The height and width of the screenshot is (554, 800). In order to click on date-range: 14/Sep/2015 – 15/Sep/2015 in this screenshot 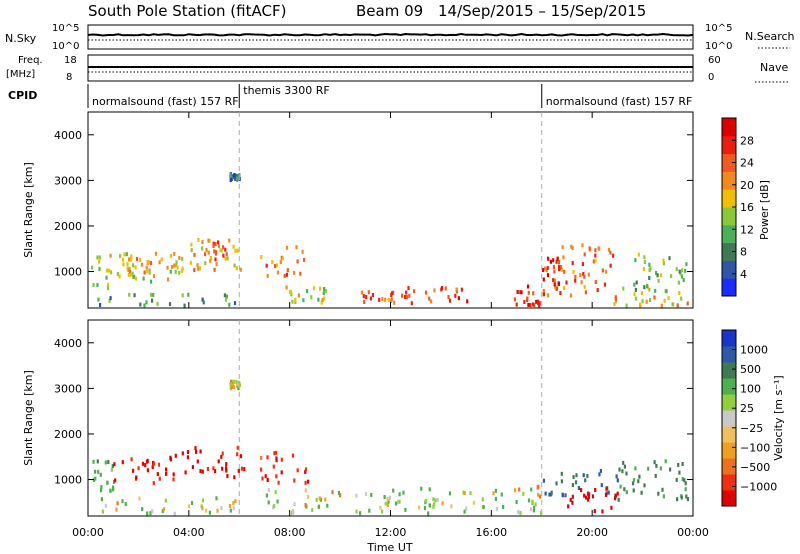, I will do `click(542, 11)`.